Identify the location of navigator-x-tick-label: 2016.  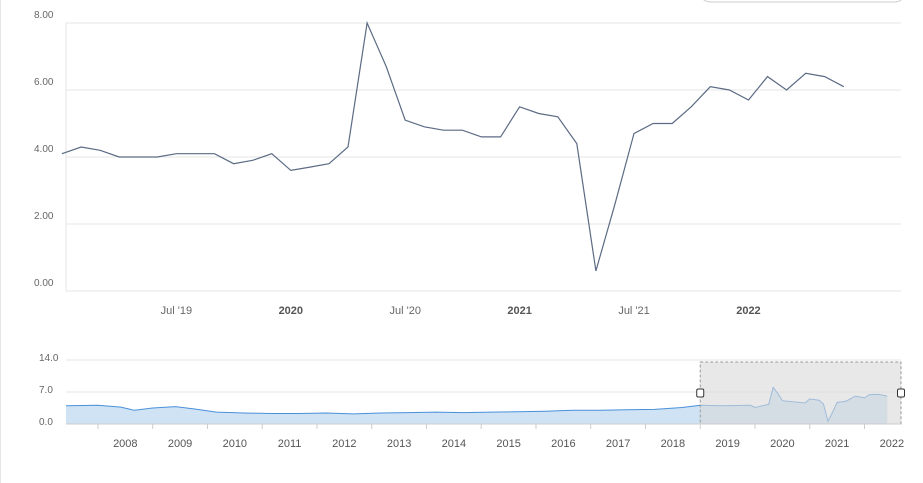
(563, 444).